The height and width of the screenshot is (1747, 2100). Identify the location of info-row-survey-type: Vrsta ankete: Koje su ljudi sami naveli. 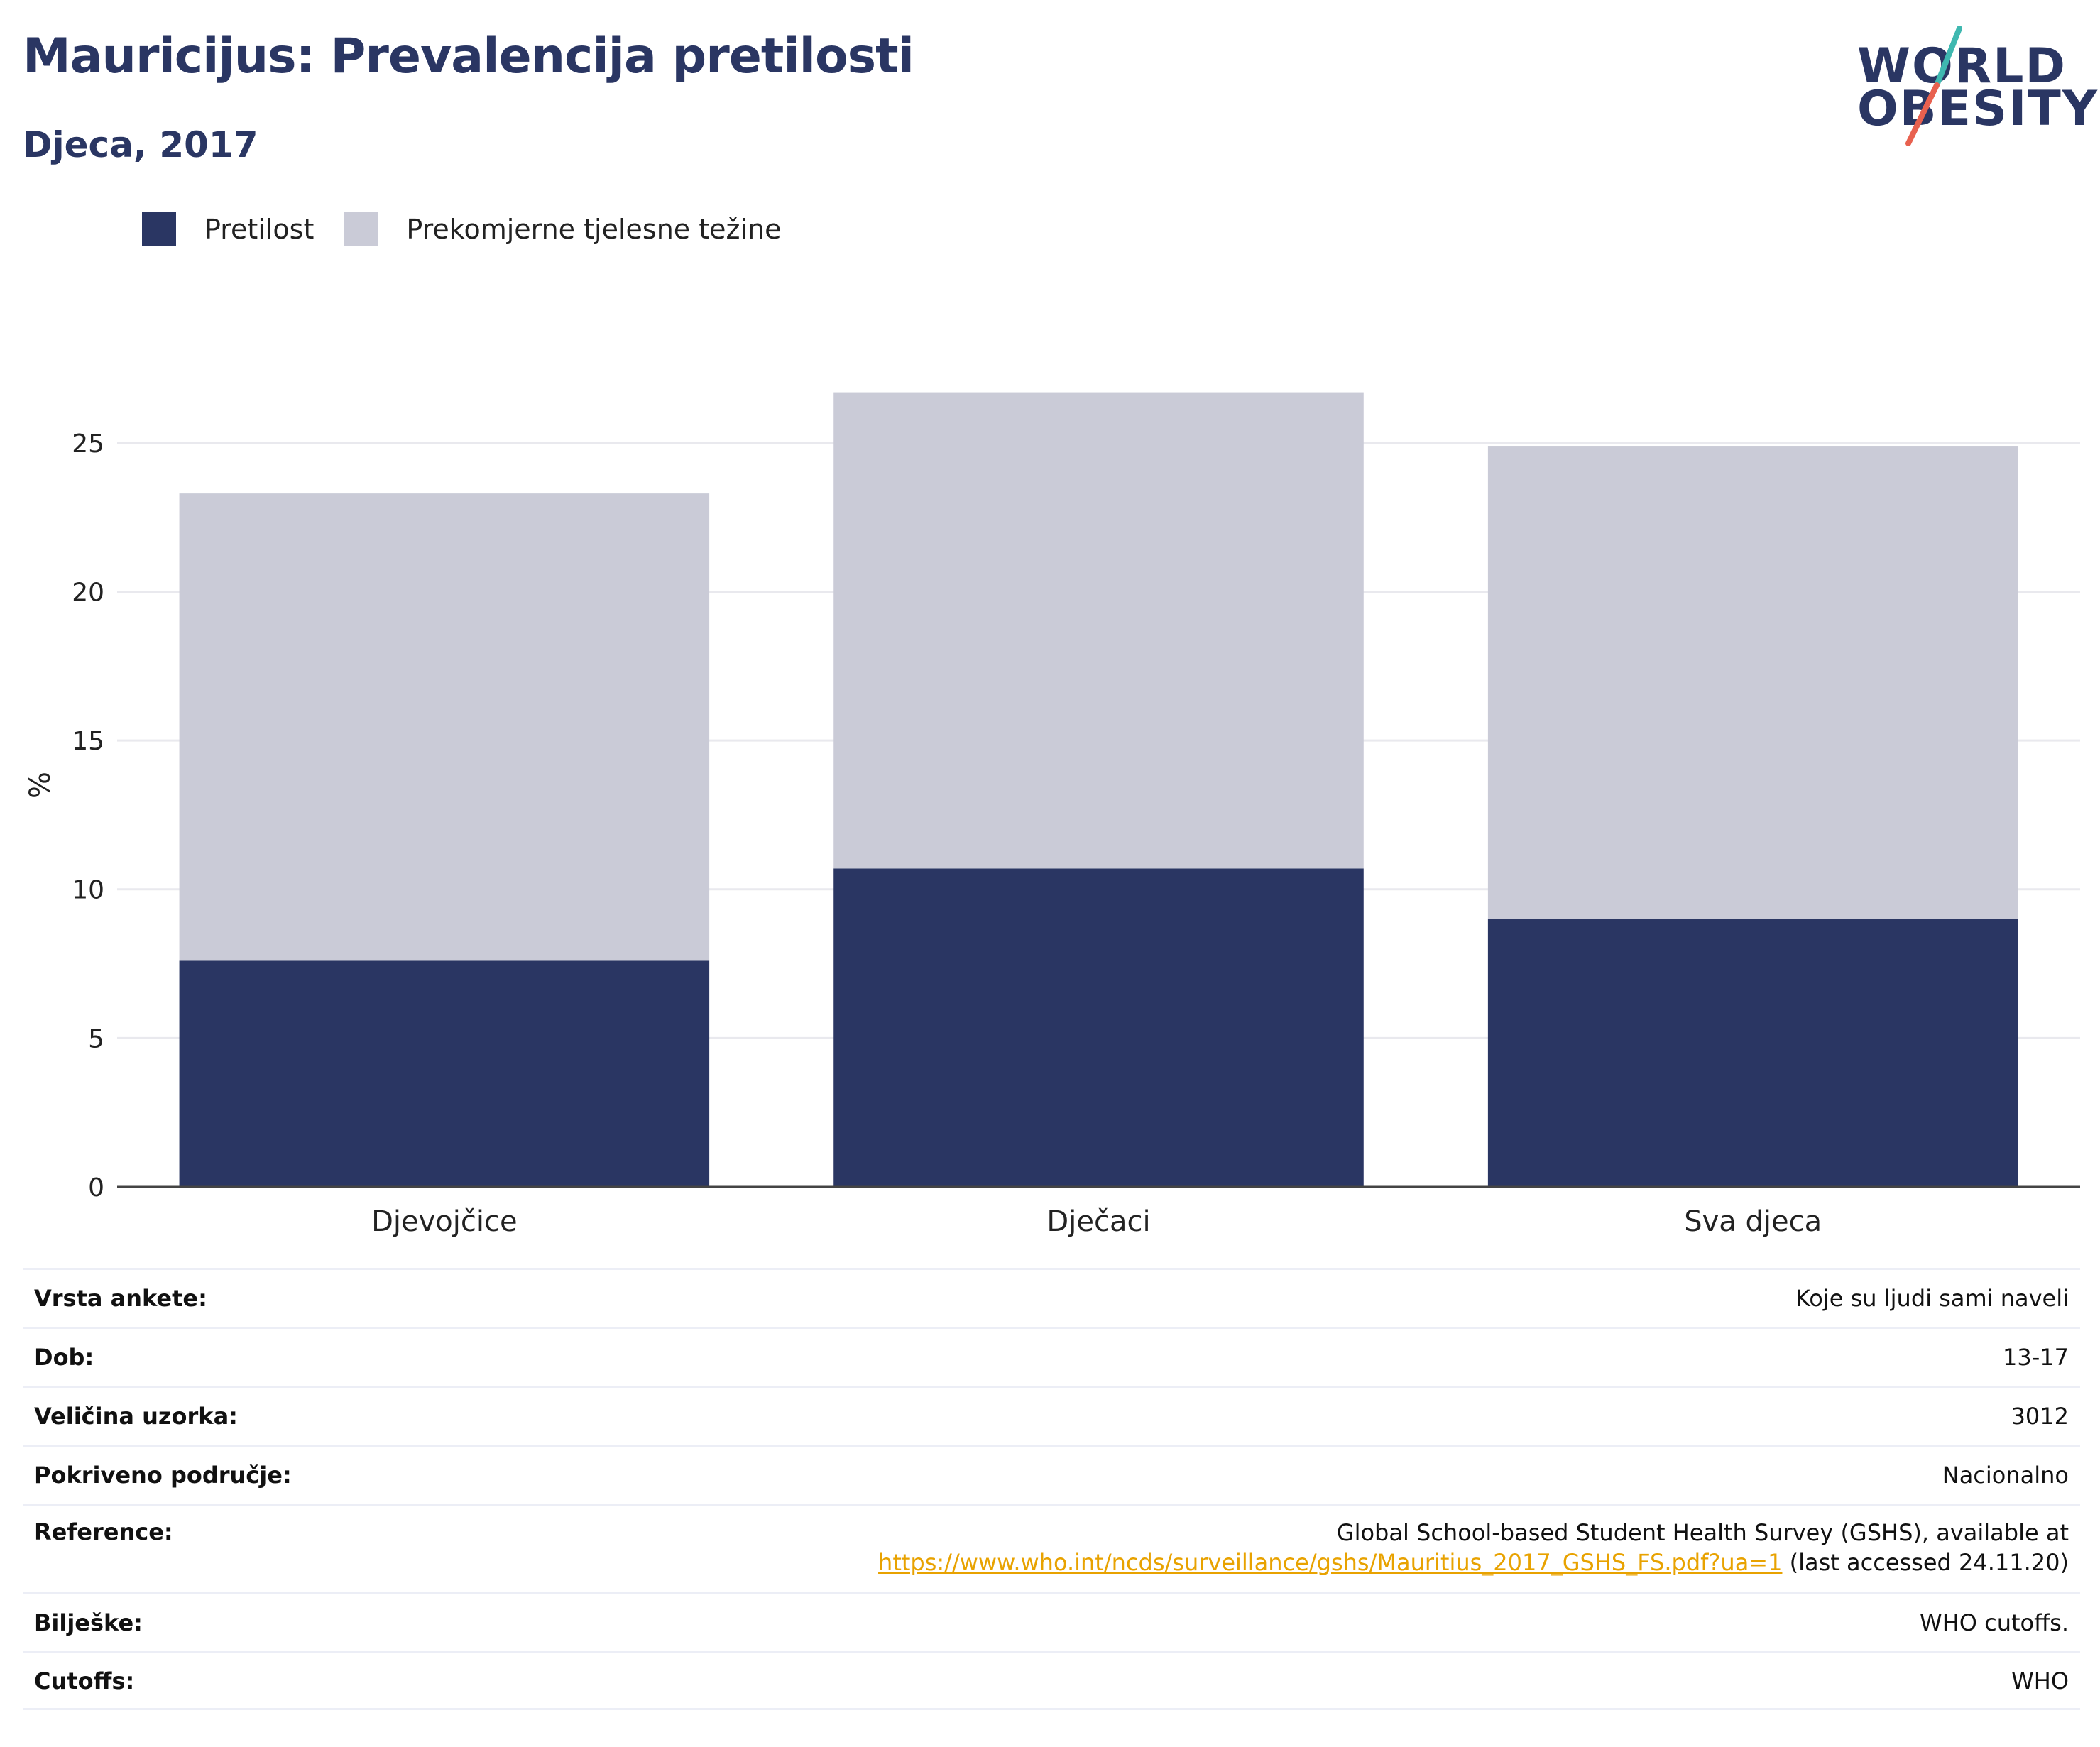
(1051, 1297).